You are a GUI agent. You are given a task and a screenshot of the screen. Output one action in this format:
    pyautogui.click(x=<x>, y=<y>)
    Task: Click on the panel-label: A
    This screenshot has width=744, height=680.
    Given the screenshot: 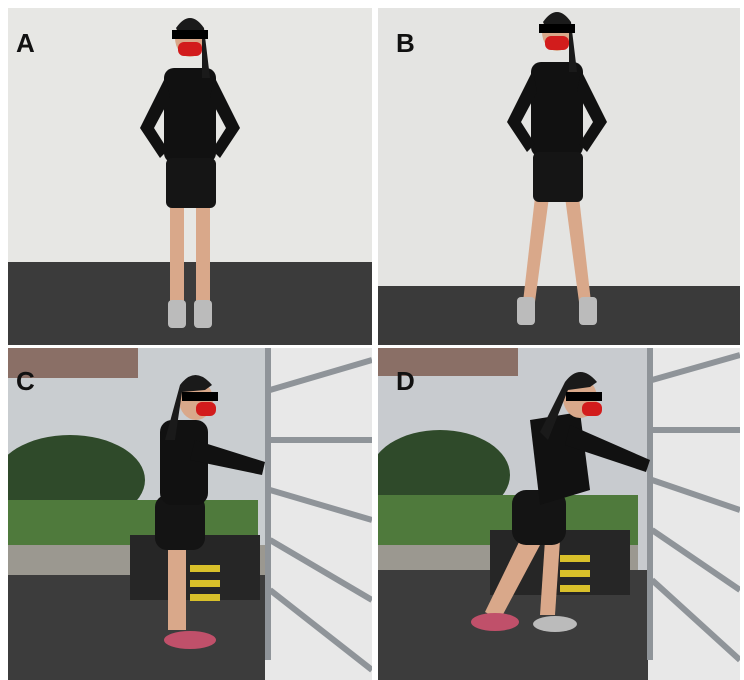 What is the action you would take?
    pyautogui.click(x=25, y=43)
    